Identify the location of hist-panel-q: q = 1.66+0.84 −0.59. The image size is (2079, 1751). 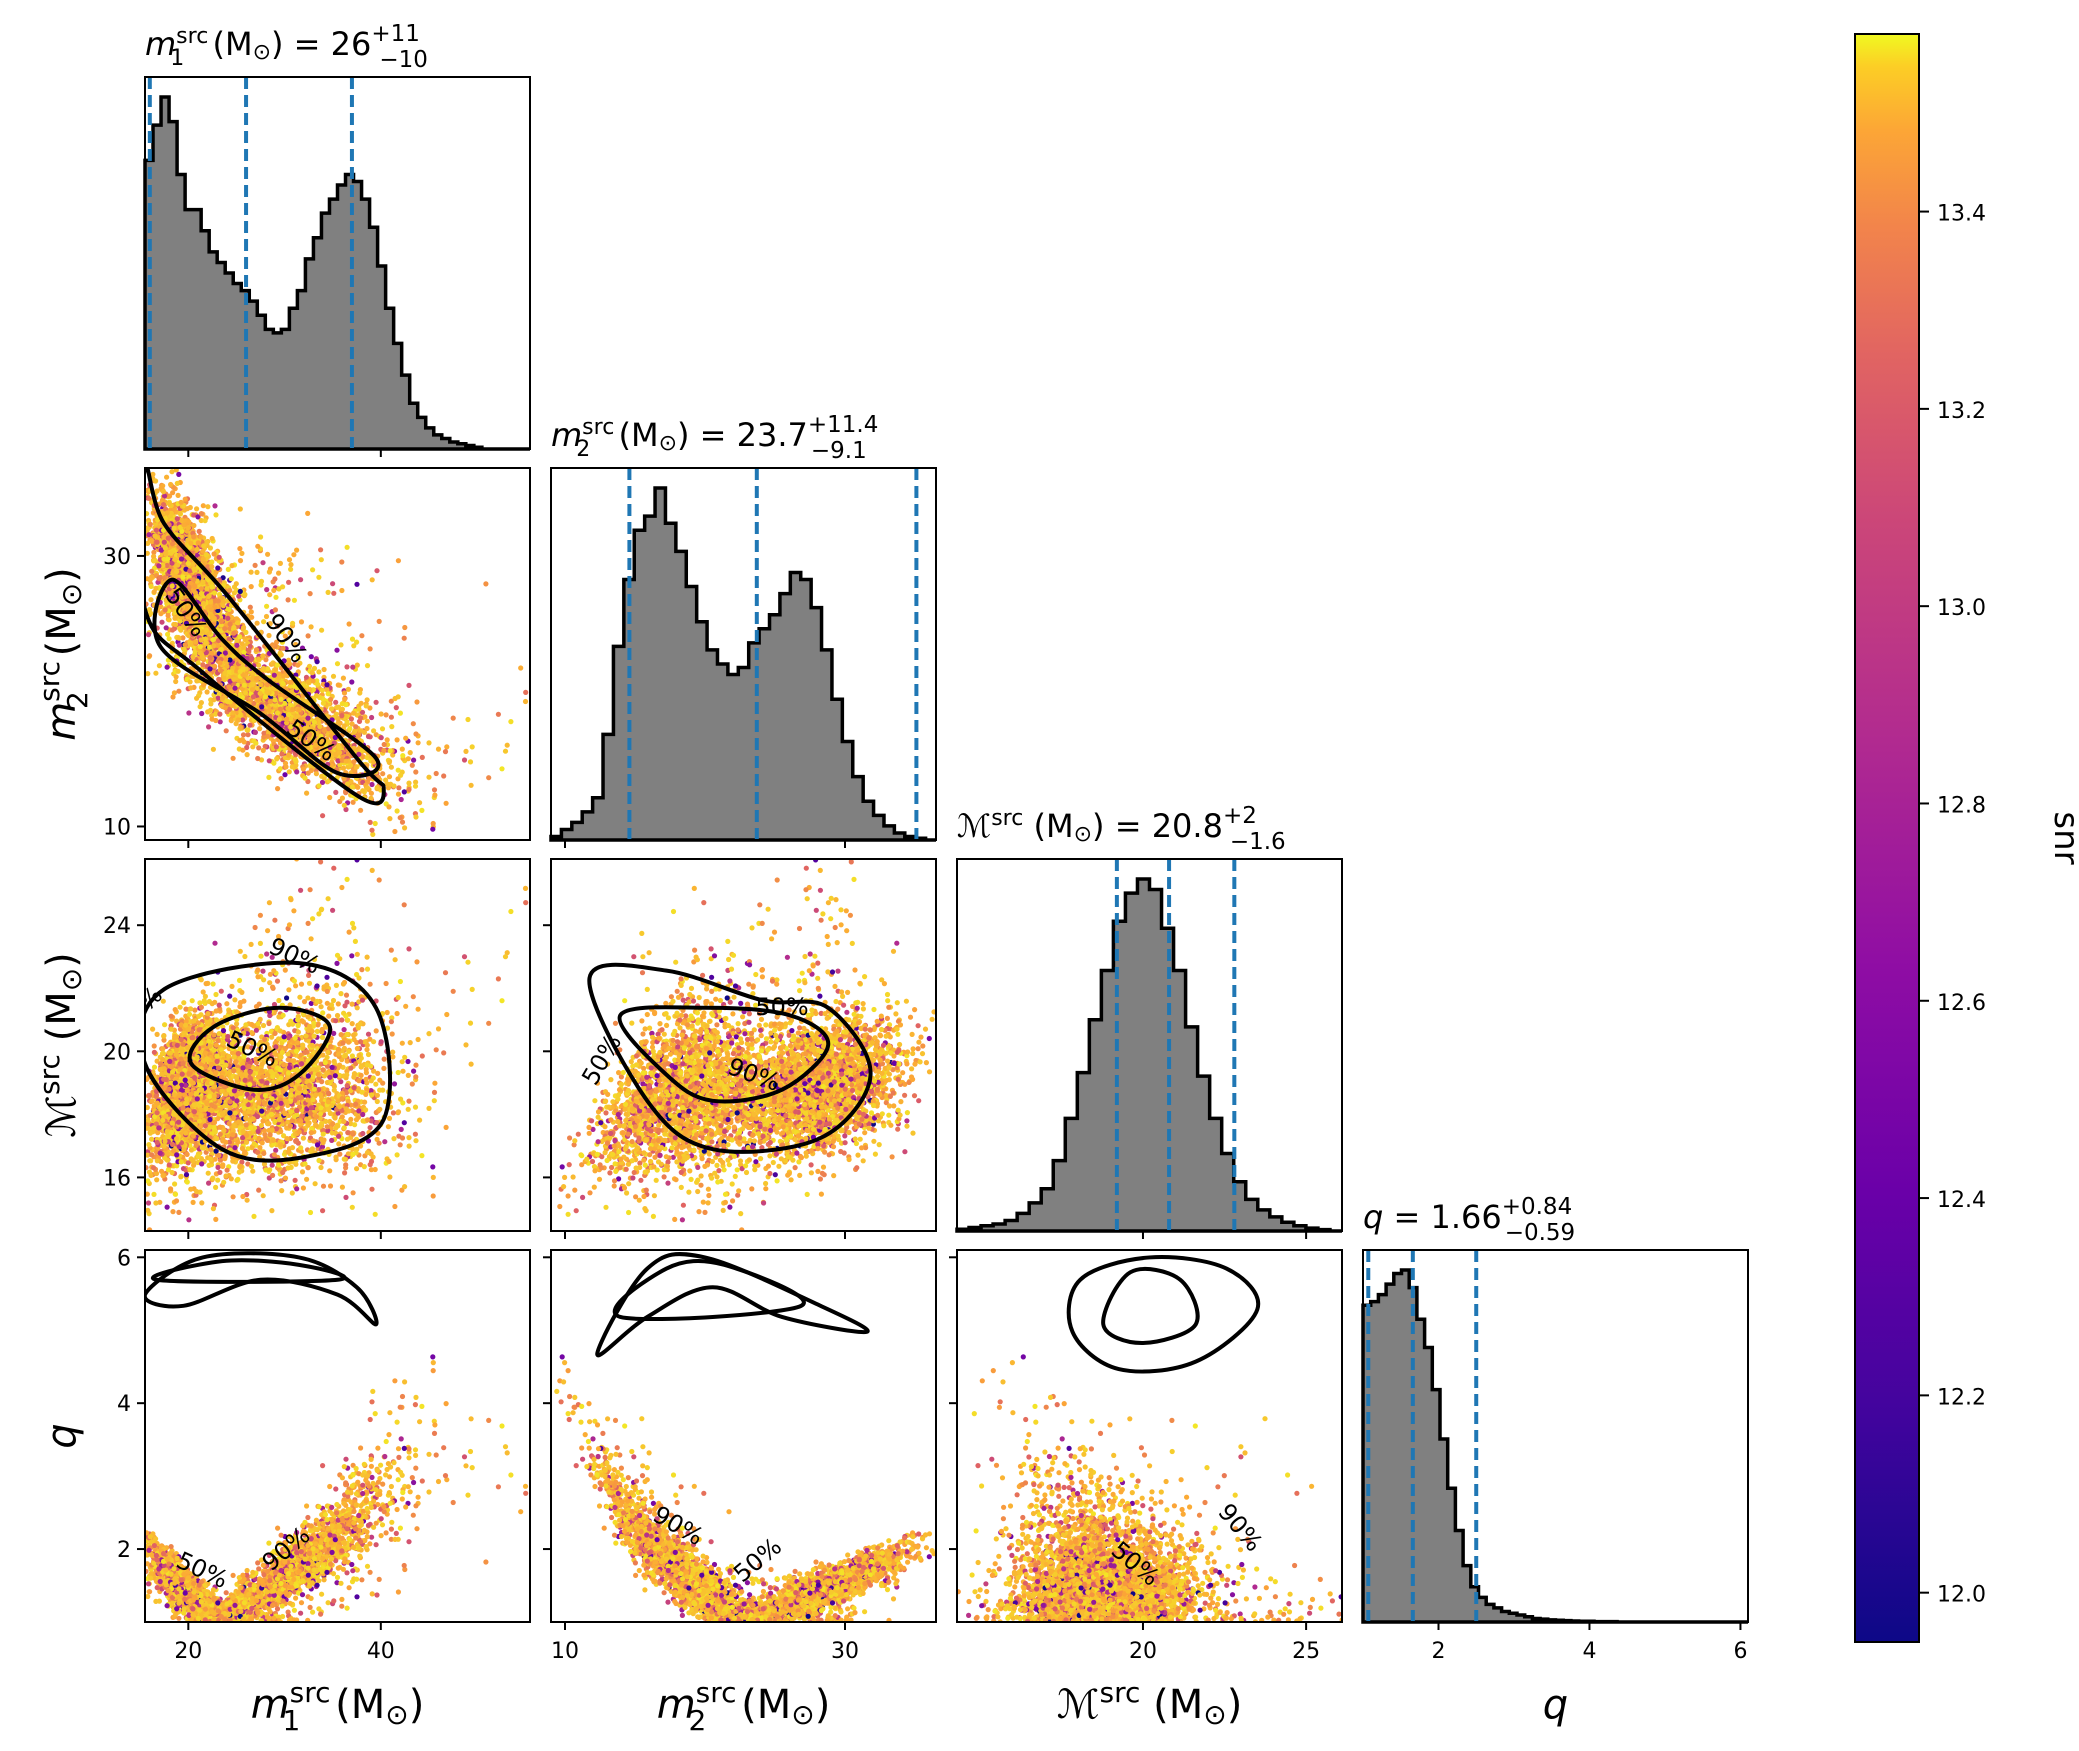
(1555, 1409).